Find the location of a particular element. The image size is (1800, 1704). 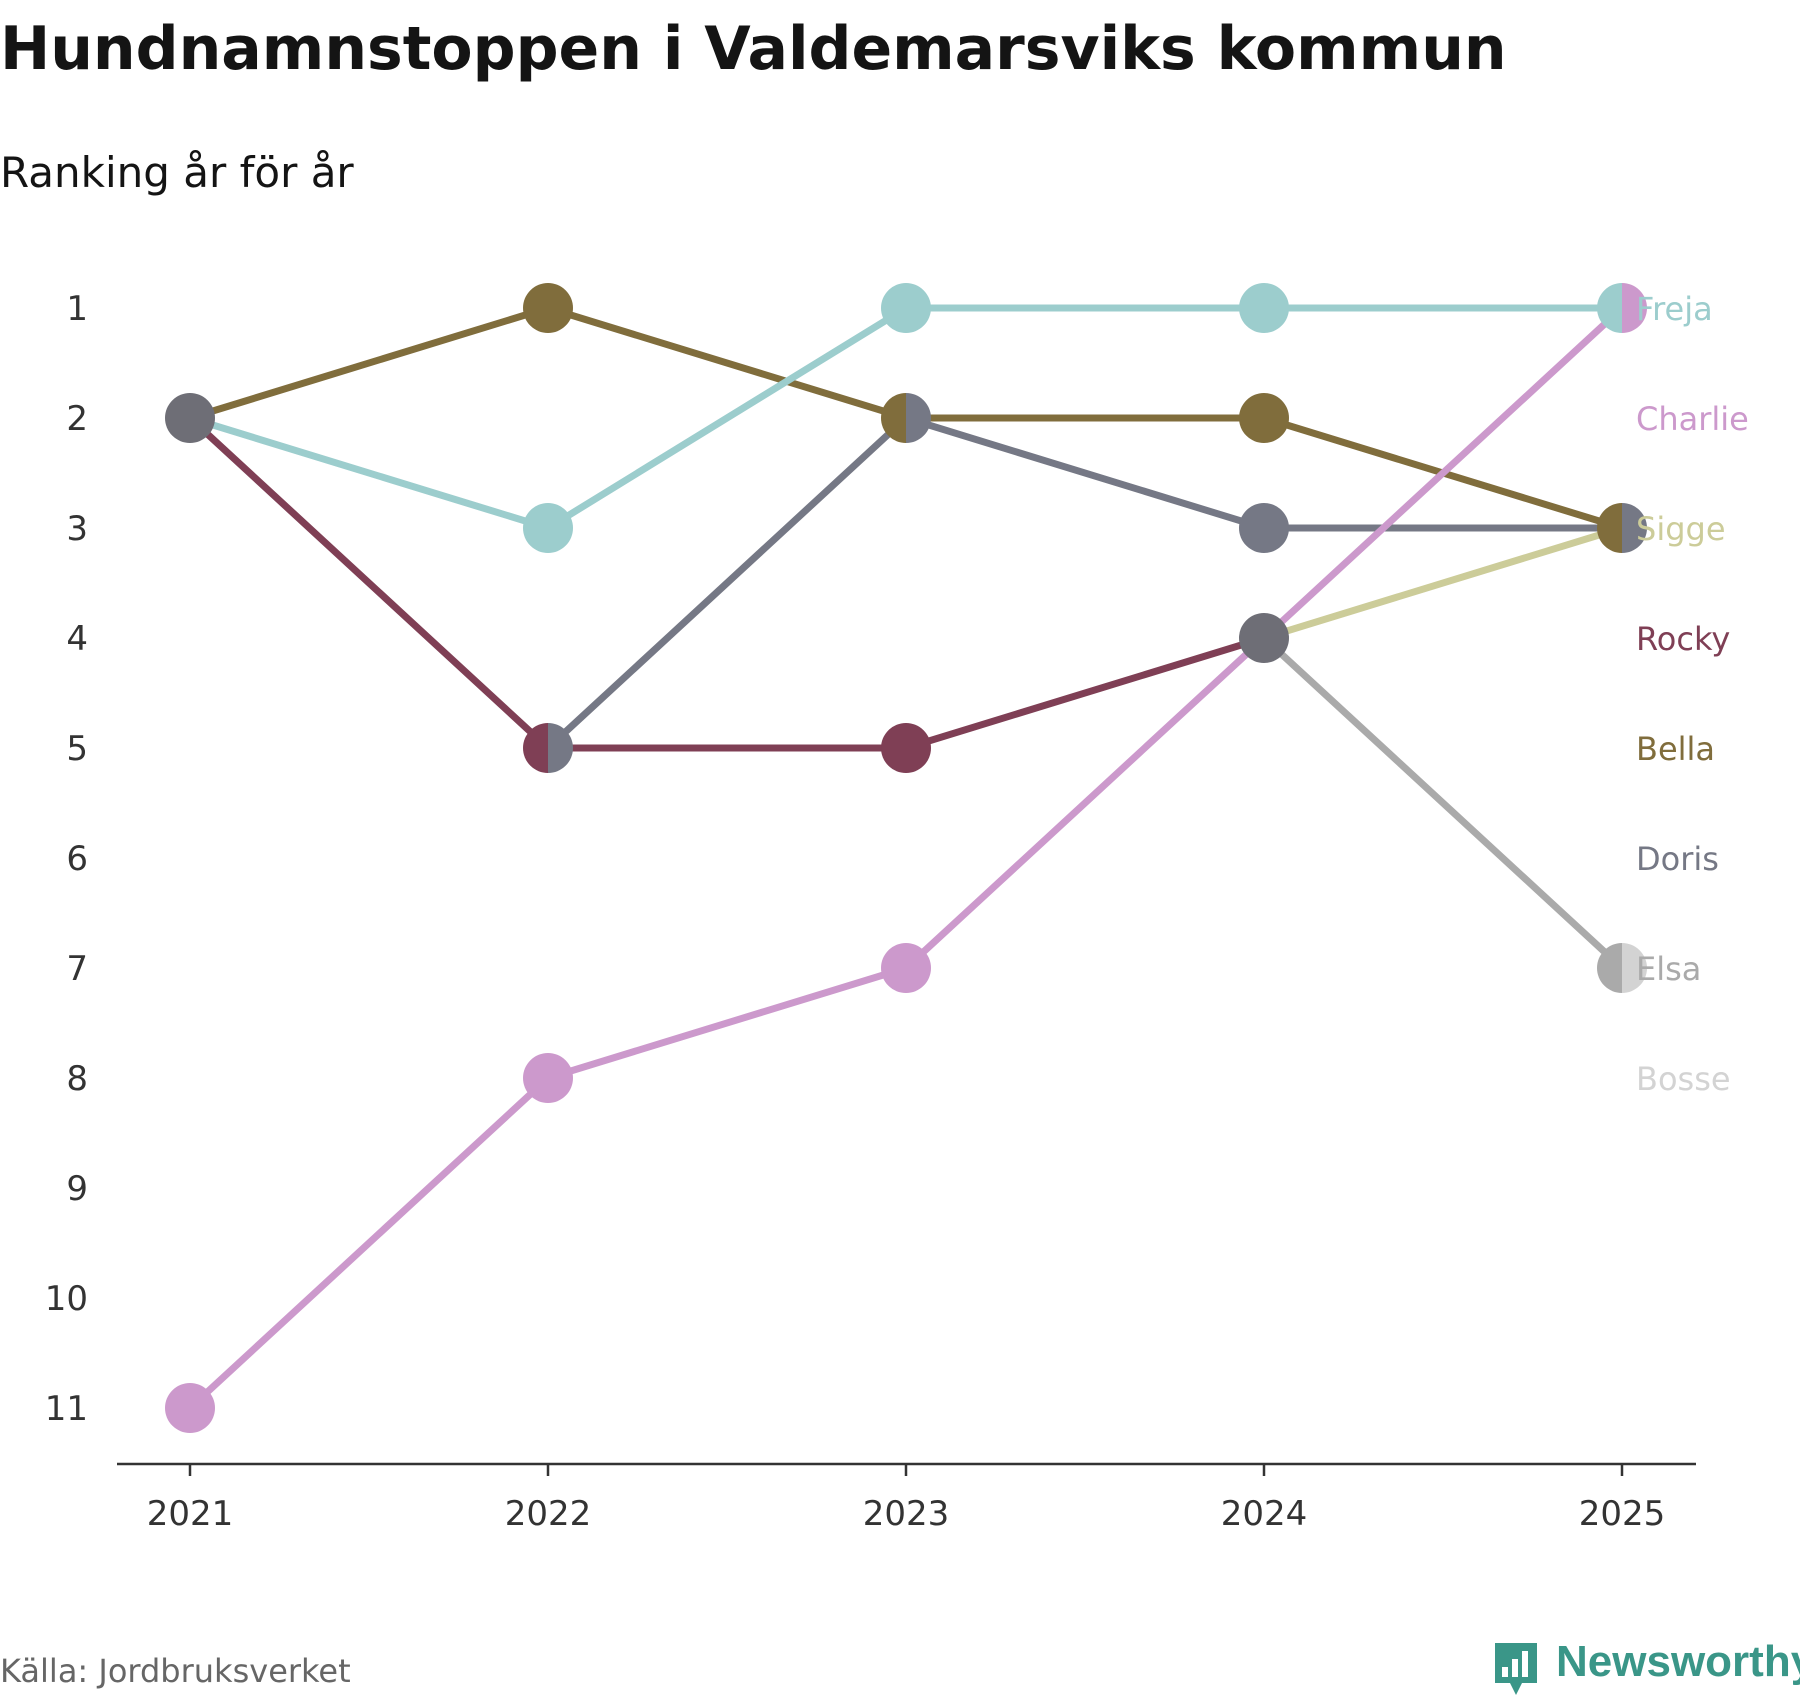

x-tick-label-2021: 2021 is located at coordinates (190, 1514).